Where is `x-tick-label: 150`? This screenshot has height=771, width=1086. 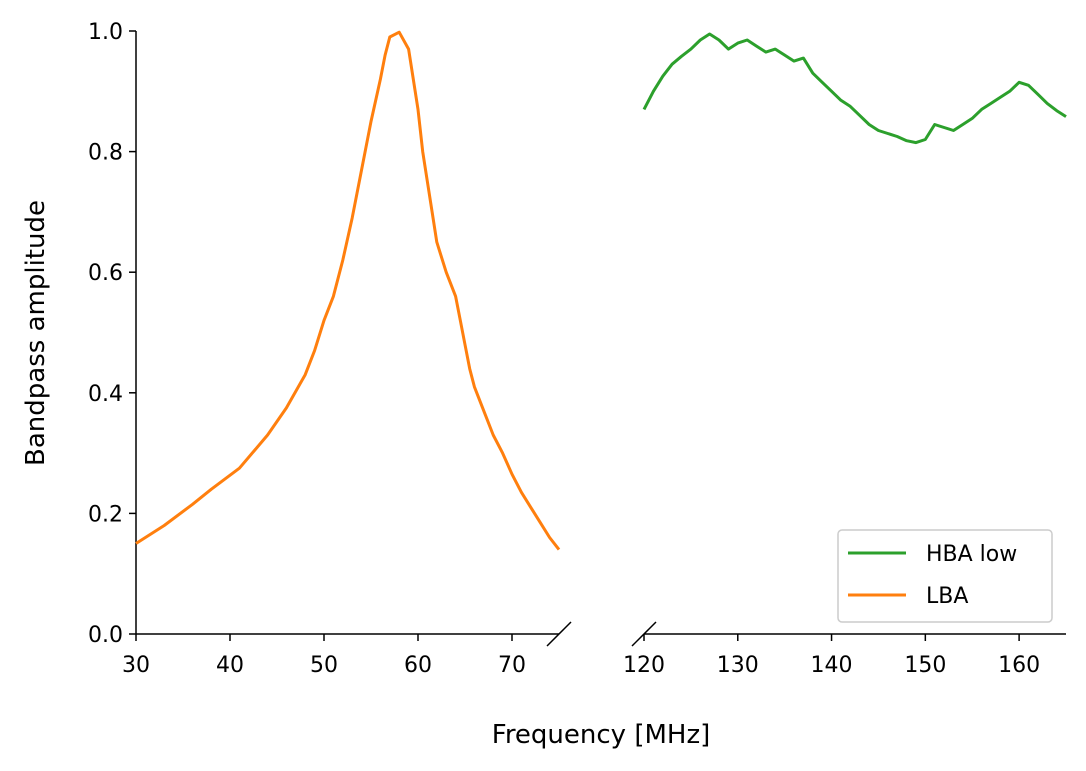
x-tick-label: 150 is located at coordinates (925, 665).